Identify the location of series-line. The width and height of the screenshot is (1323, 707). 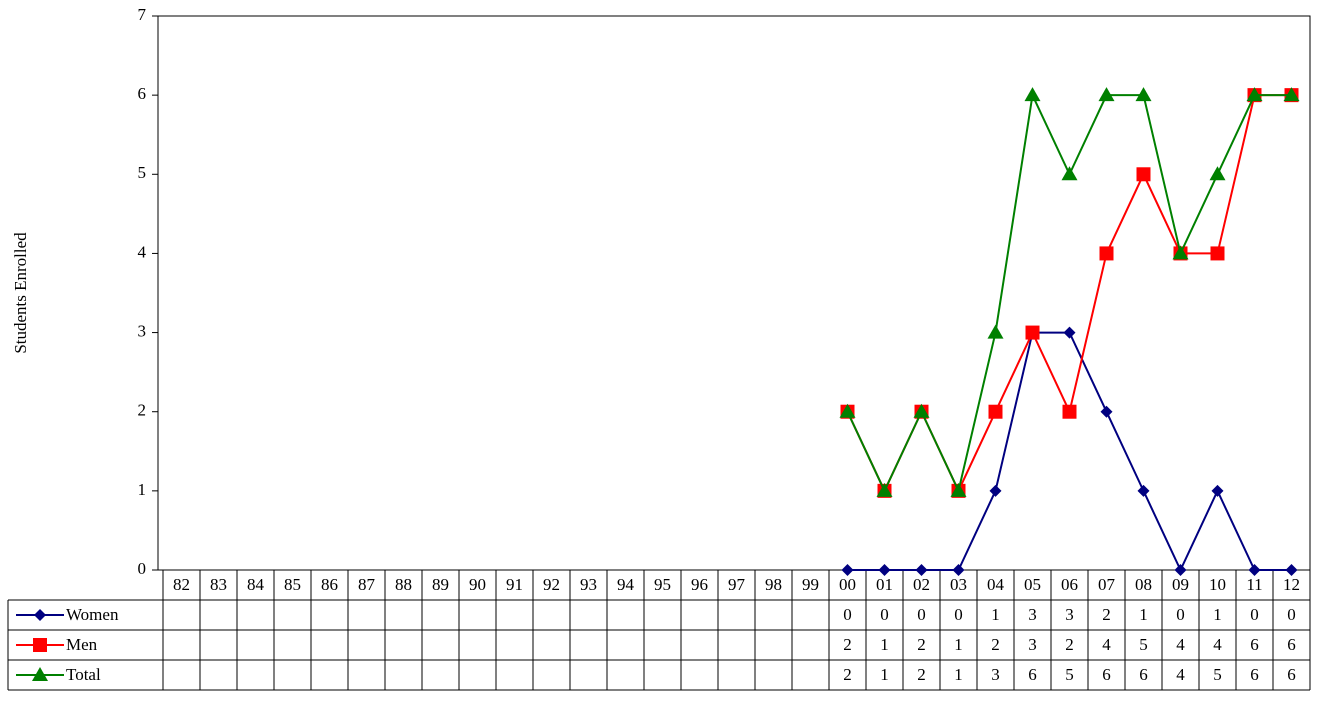
(1069, 452).